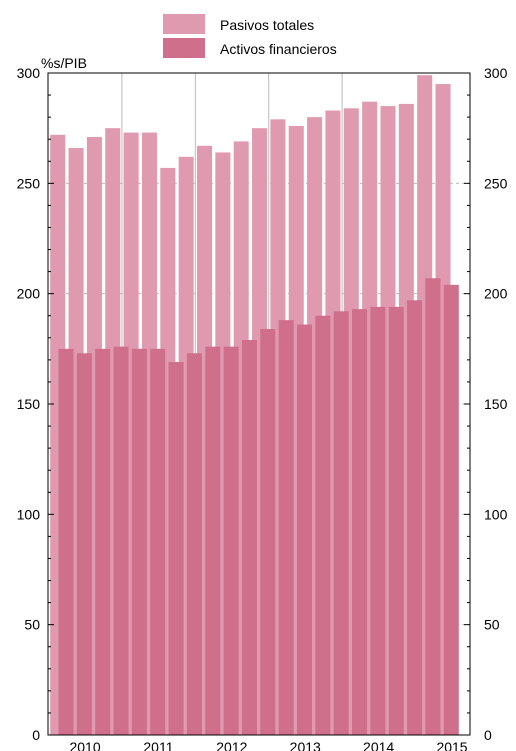 This screenshot has width=516, height=751. I want to click on x-tick-label: 2014, so click(378, 745).